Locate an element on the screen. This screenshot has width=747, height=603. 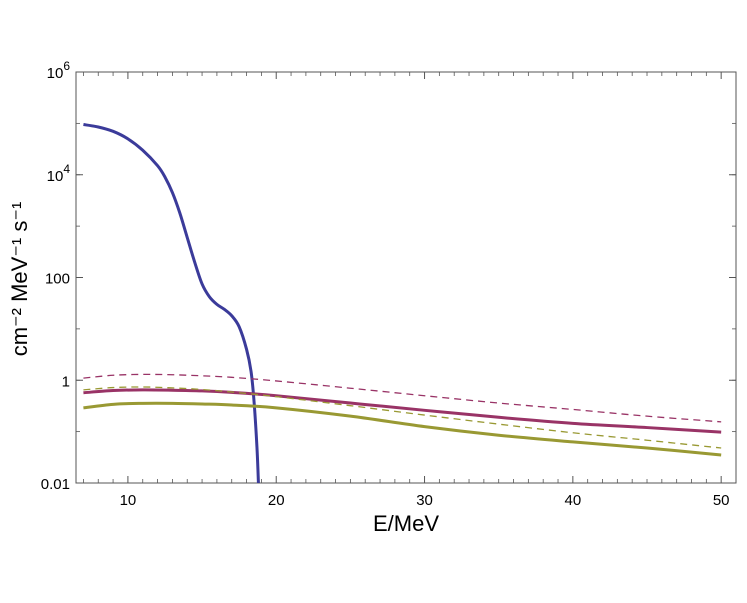
x-tick-label: 40 is located at coordinates (573, 500).